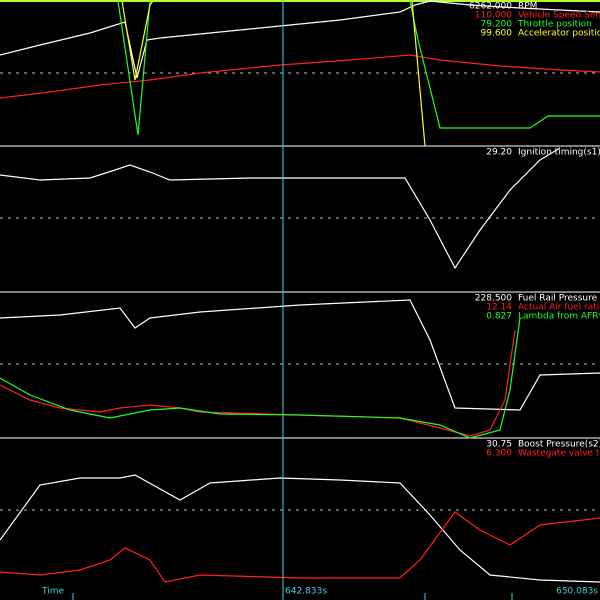 The height and width of the screenshot is (600, 600). I want to click on readout-value: 6.300, so click(499, 454).